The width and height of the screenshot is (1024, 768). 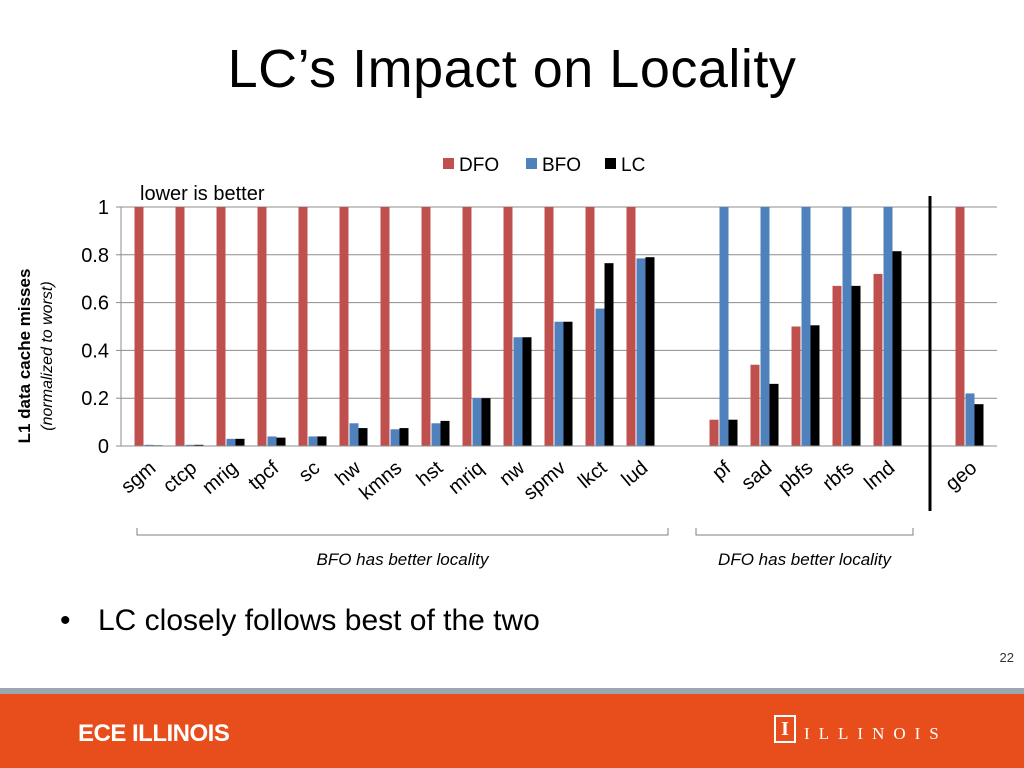 I want to click on bar-dfo-lud, so click(x=631, y=326).